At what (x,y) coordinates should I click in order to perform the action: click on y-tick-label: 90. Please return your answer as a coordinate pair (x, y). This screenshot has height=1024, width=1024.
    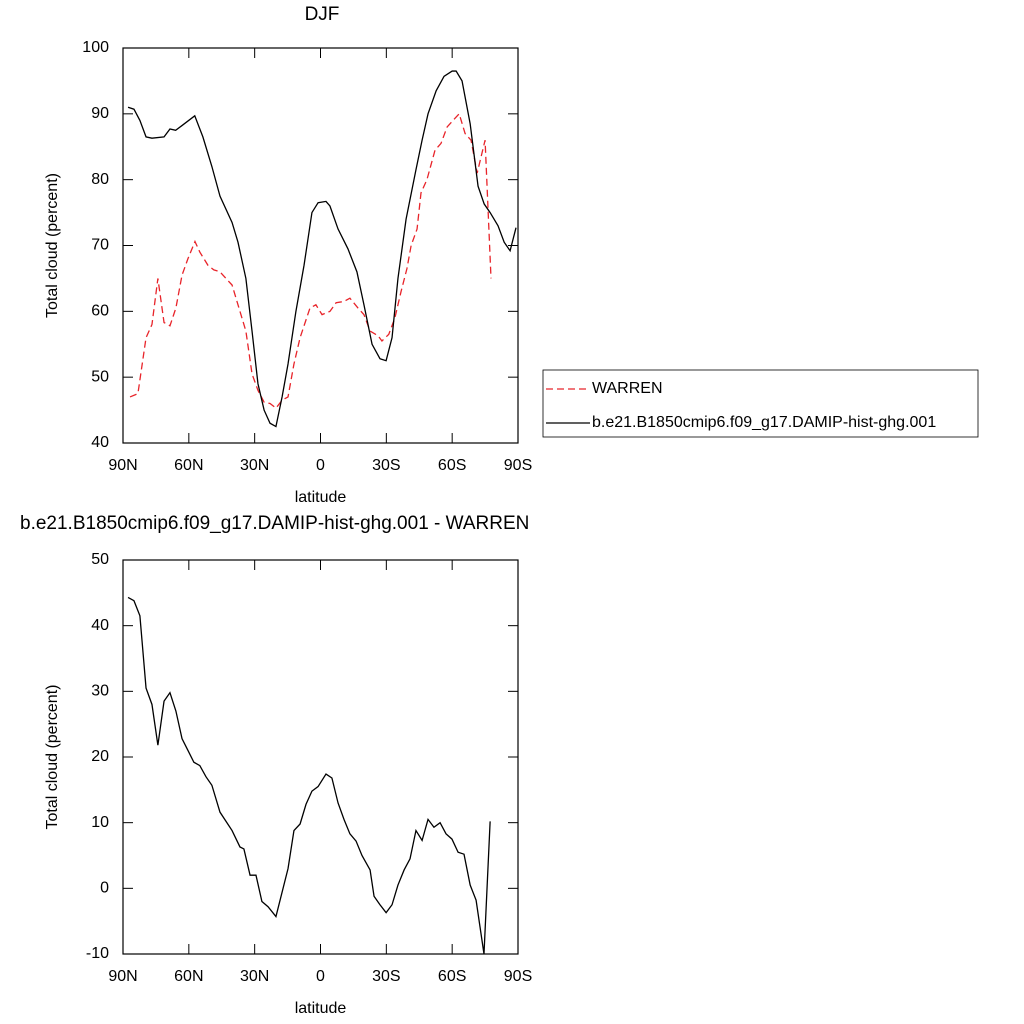
    Looking at the image, I should click on (100, 113).